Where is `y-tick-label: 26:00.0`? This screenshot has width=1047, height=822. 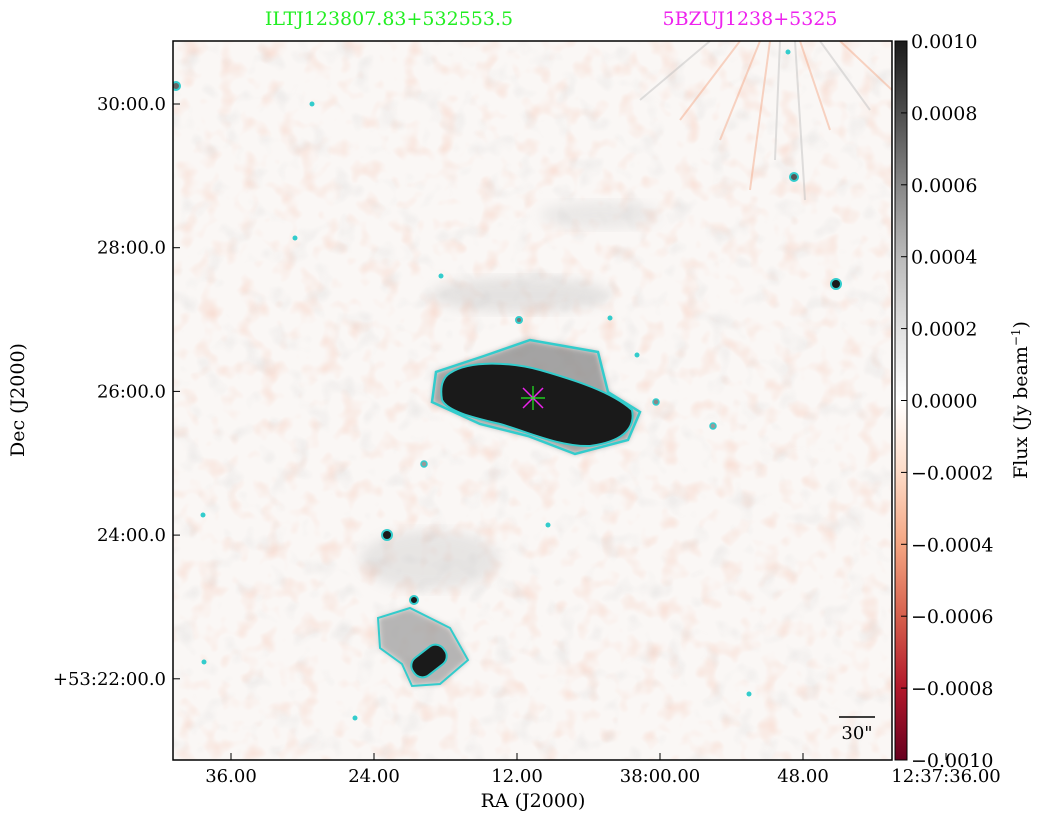
y-tick-label: 26:00.0 is located at coordinates (131, 391).